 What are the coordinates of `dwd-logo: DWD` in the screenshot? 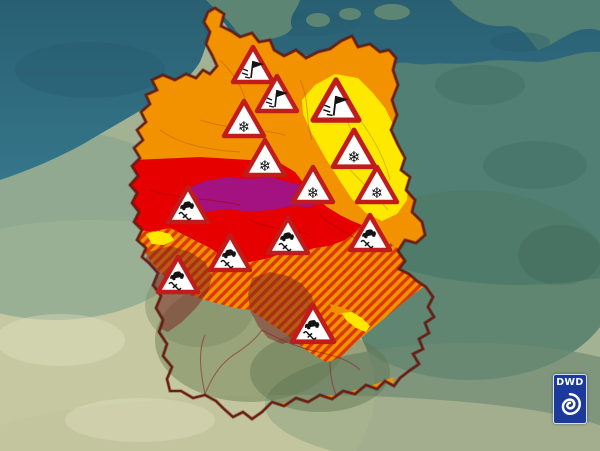 It's located at (570, 399).